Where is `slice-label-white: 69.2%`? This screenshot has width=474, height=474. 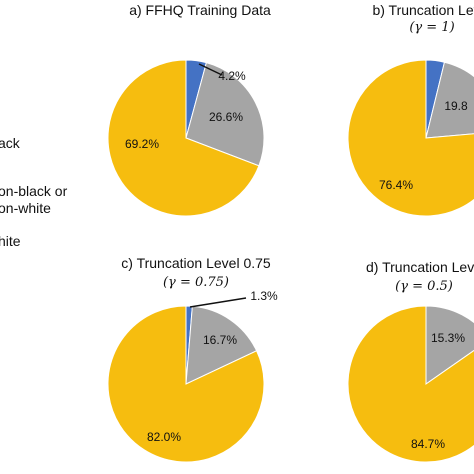
slice-label-white: 69.2% is located at coordinates (142, 144).